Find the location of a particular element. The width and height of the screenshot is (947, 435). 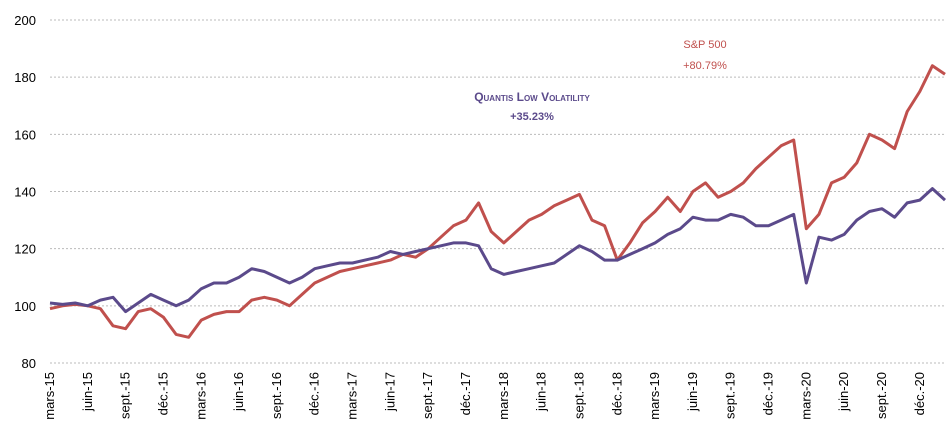

x-tick-label: déc.-19 is located at coordinates (768, 393).